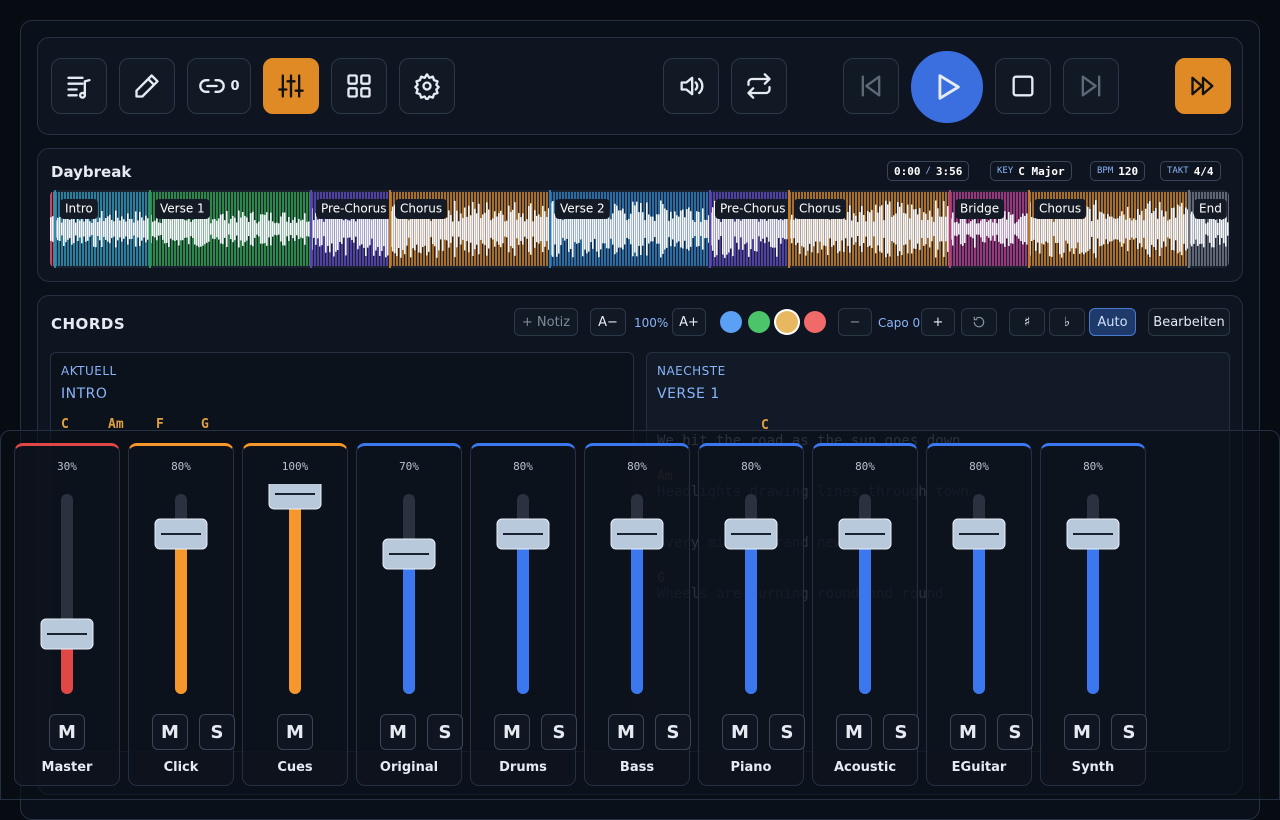 The image size is (1280, 820). I want to click on volume-button, so click(691, 86).